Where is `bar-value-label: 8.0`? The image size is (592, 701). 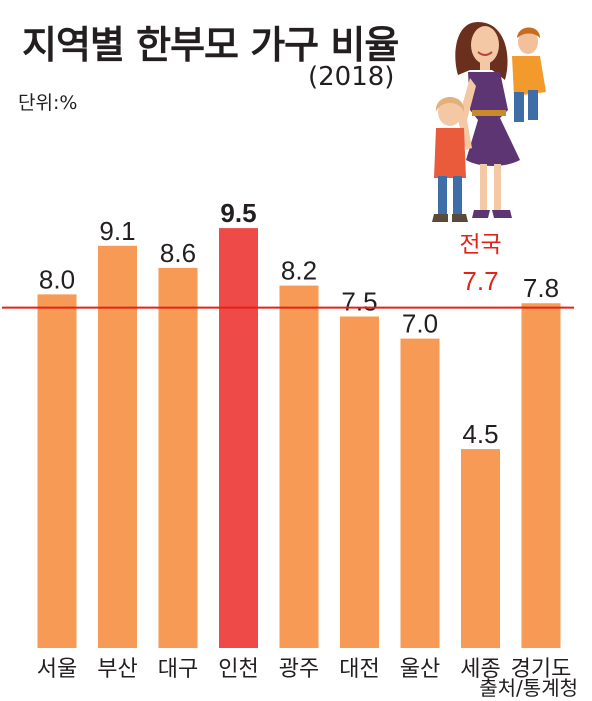
bar-value-label: 8.0 is located at coordinates (57, 279).